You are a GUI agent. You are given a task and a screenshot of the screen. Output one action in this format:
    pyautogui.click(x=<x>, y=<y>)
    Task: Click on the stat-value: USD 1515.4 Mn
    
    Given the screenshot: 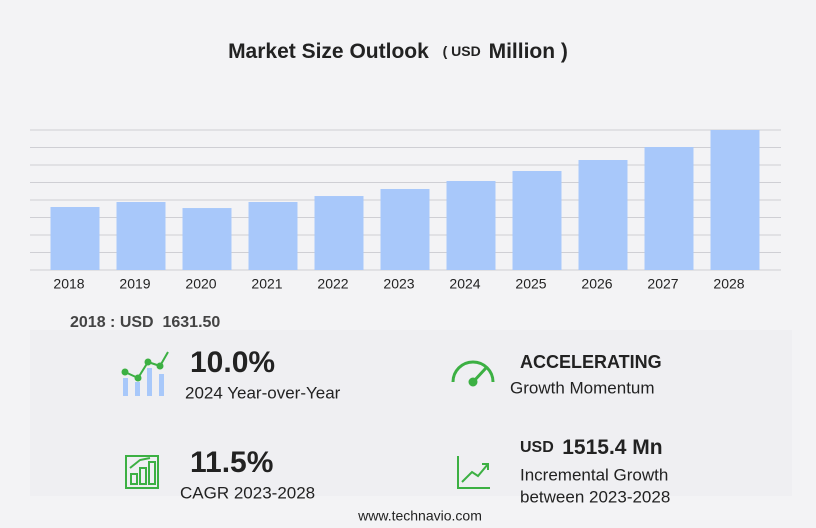 What is the action you would take?
    pyautogui.click(x=591, y=447)
    